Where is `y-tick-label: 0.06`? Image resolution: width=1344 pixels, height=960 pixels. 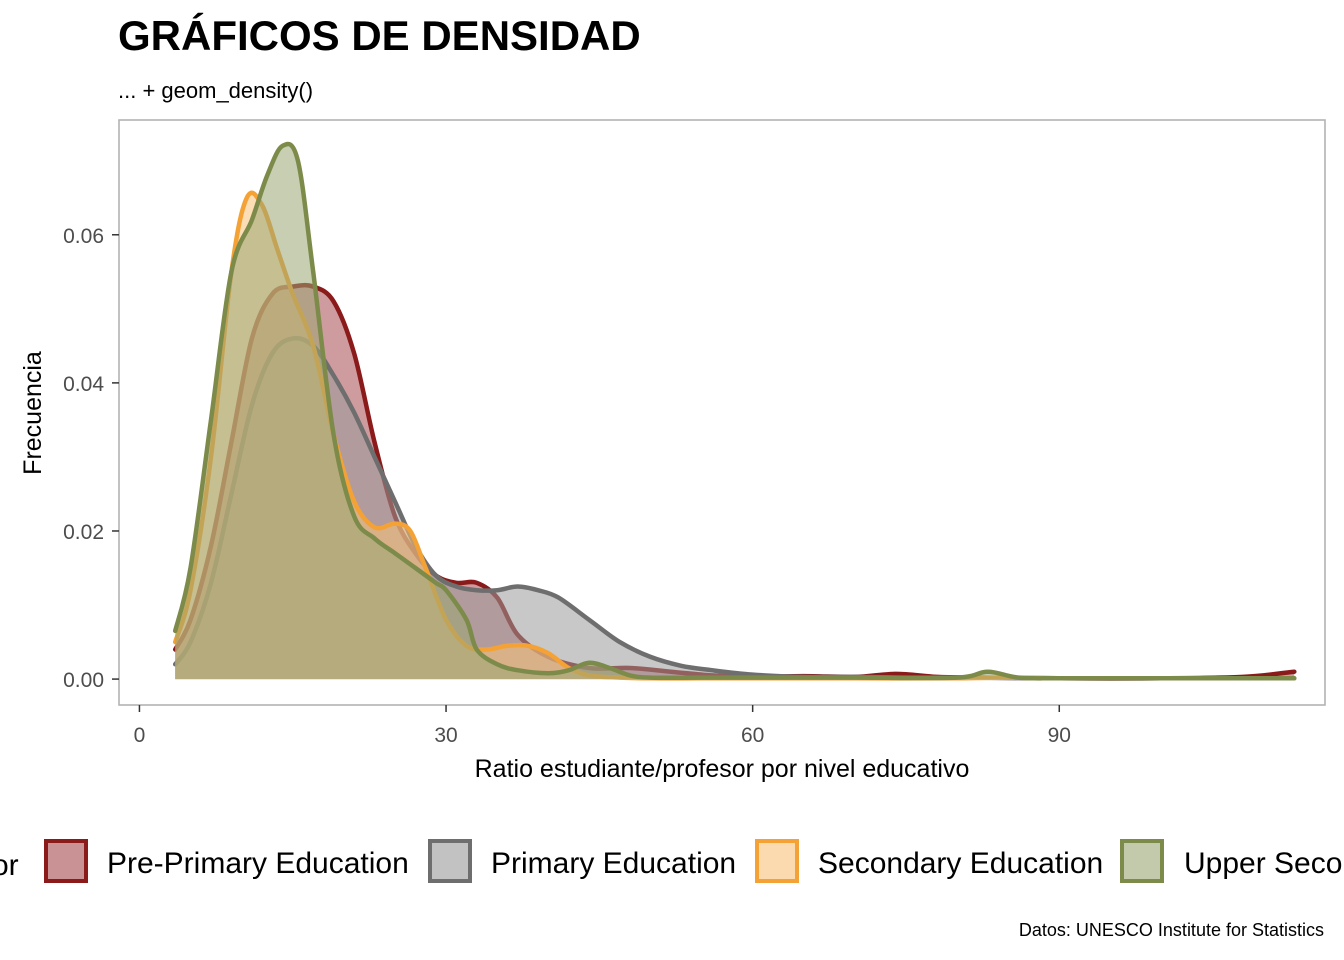 y-tick-label: 0.06 is located at coordinates (83, 236).